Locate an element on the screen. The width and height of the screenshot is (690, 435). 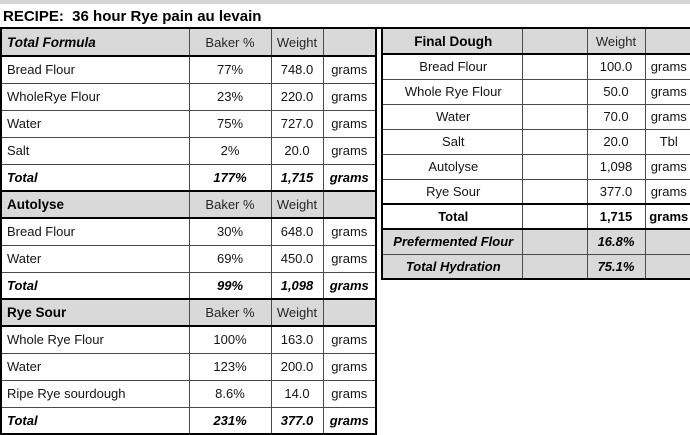
baker-pct-cell: 77% is located at coordinates (230, 69).